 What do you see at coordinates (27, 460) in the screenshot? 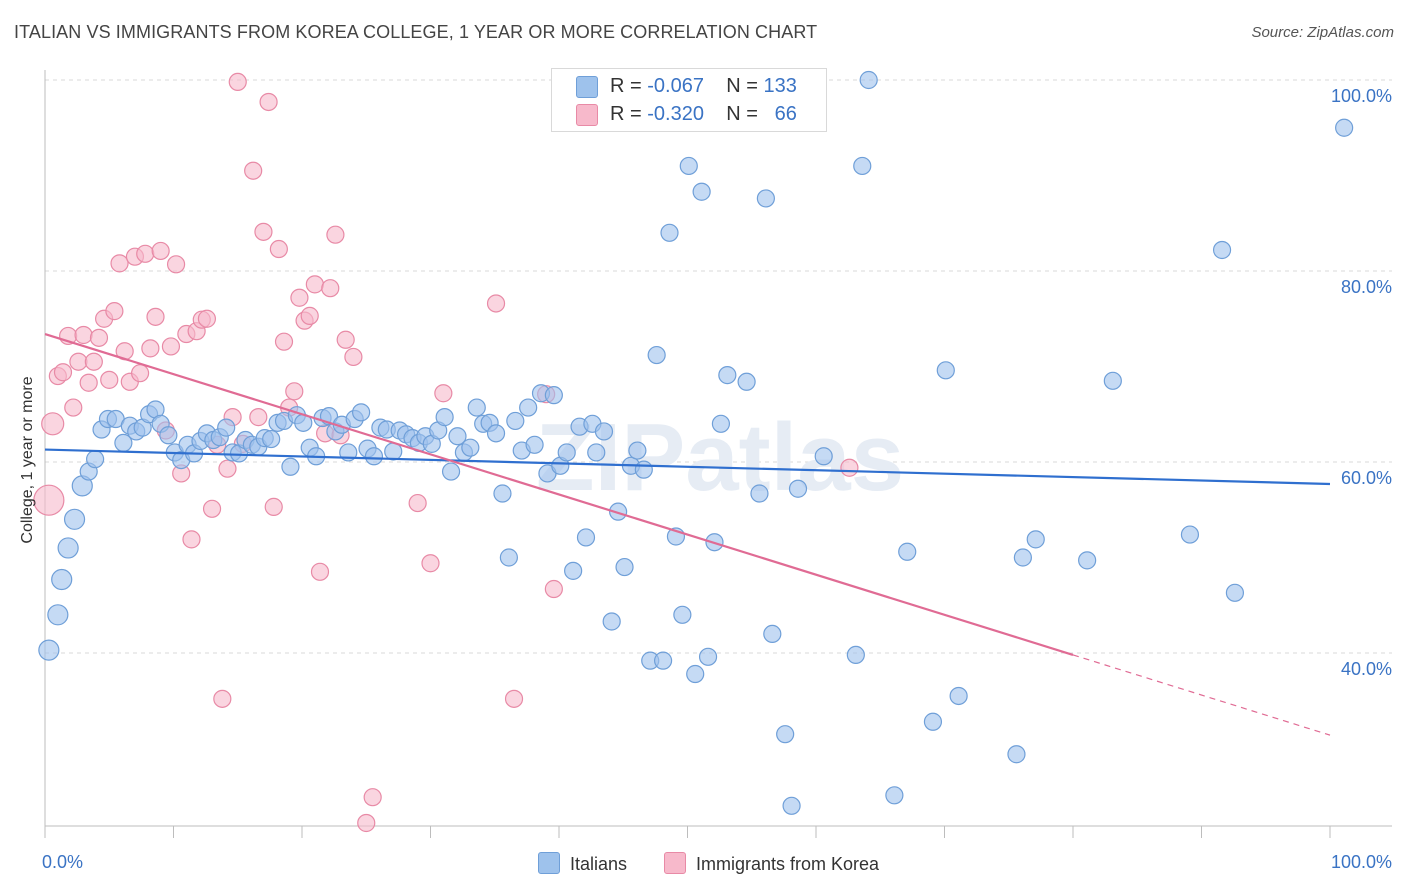
I see `y-axis-label: College, 1 year or more` at bounding box center [27, 460].